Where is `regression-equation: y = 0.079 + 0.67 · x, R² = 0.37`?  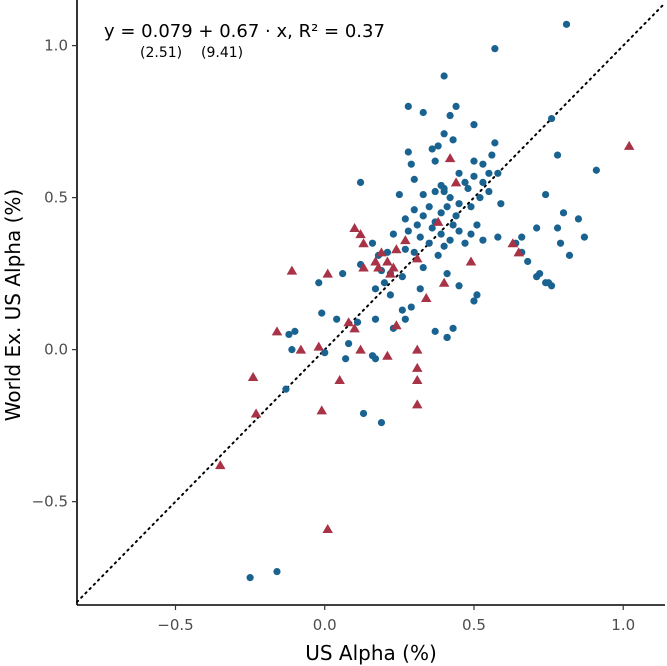
regression-equation: y = 0.079 + 0.67 · x, R² = 0.37 is located at coordinates (244, 31).